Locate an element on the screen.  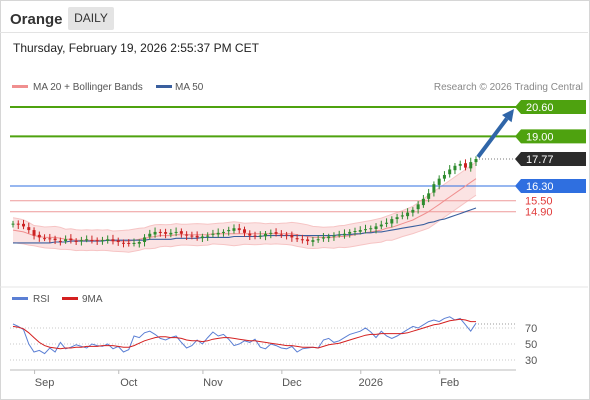
level-tag-support: 15.50 is located at coordinates (539, 202).